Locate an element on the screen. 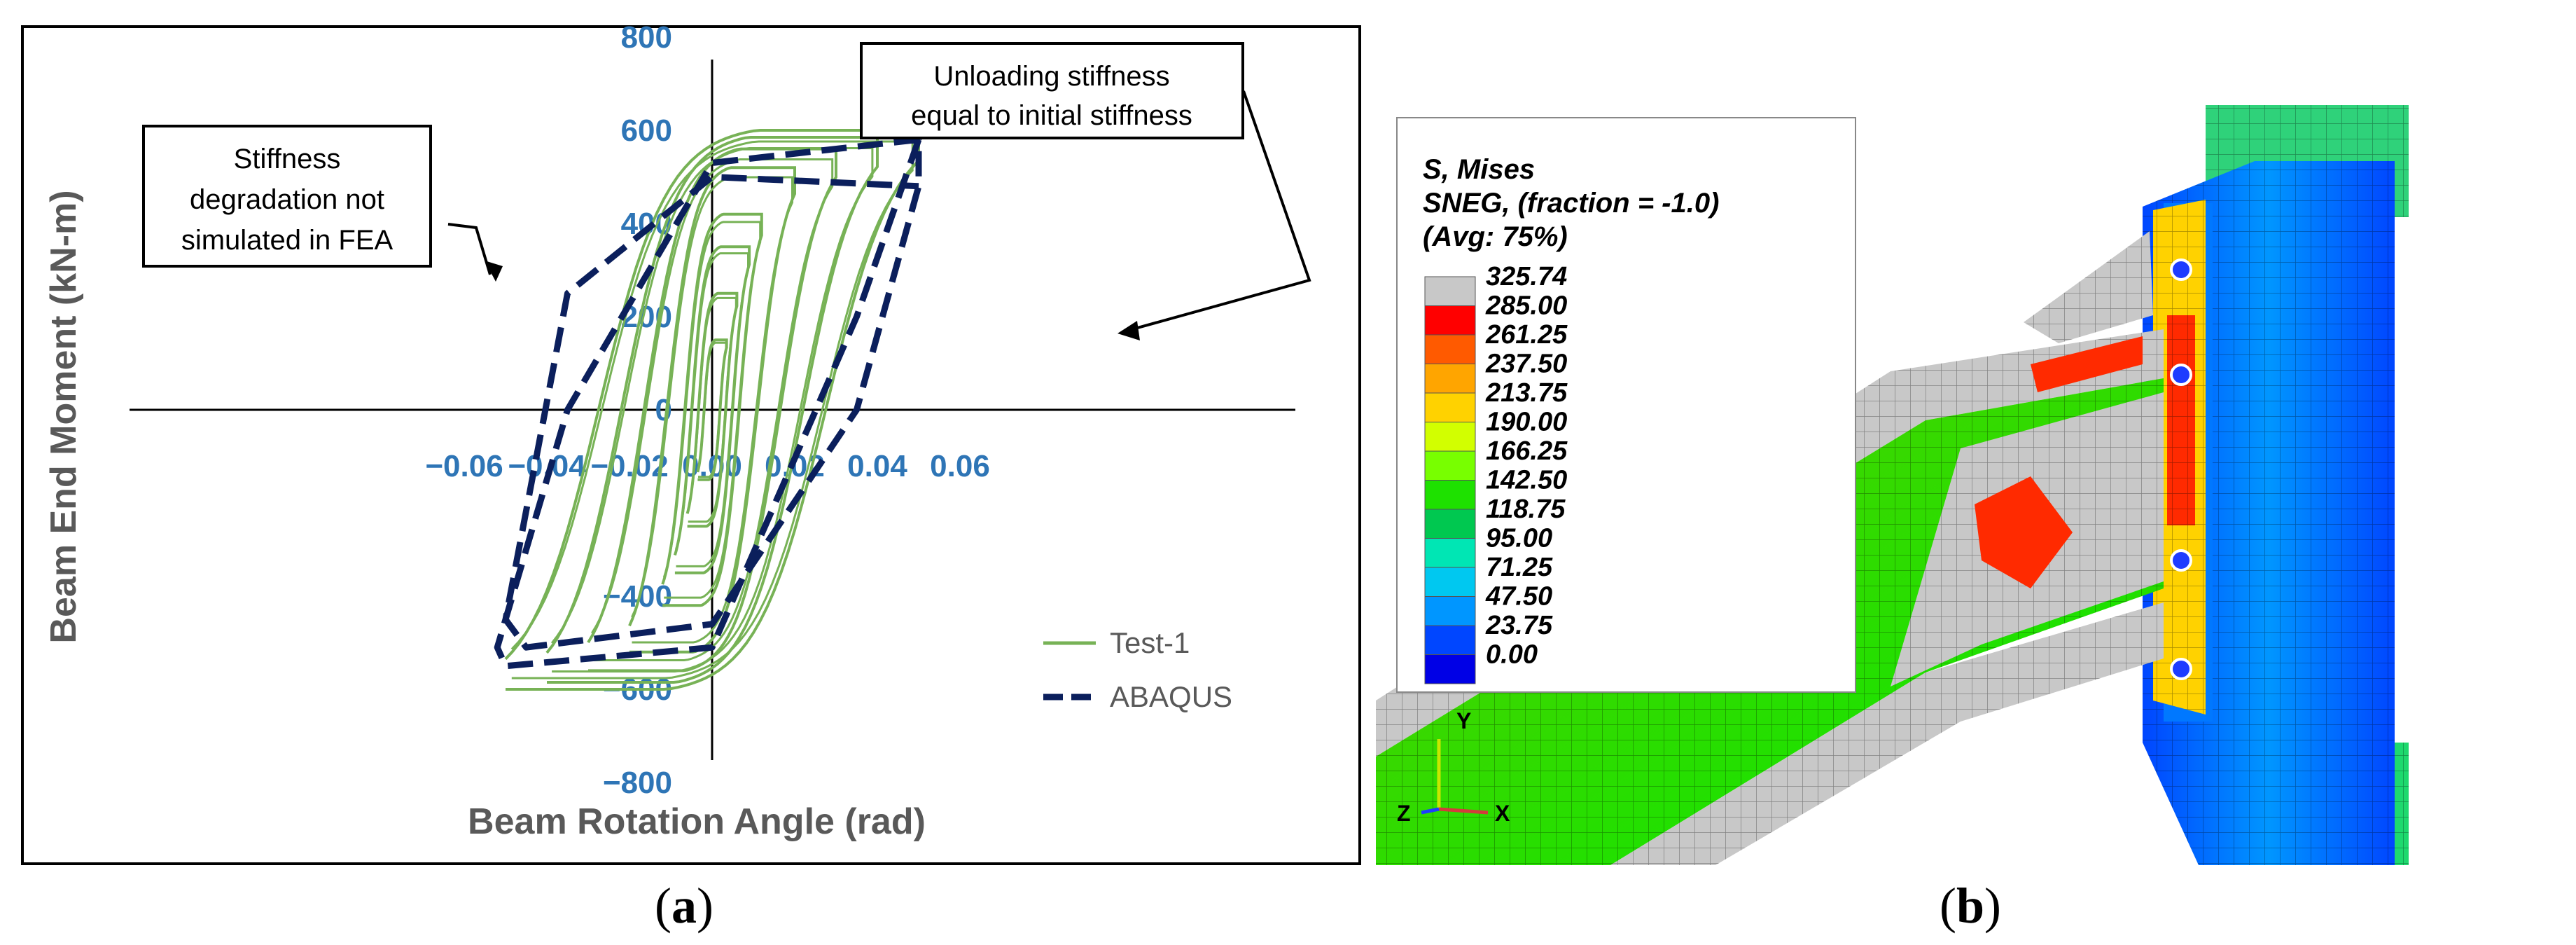  x-tick-label: 0.04 is located at coordinates (877, 466).